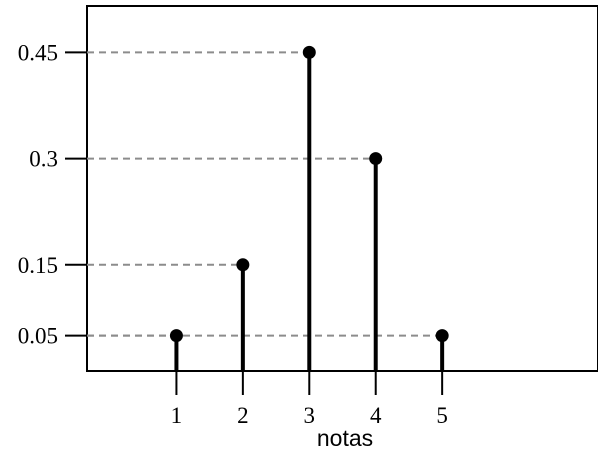  Describe the element at coordinates (38, 336) in the screenshot. I see `y-tick-label: 0.05` at that location.